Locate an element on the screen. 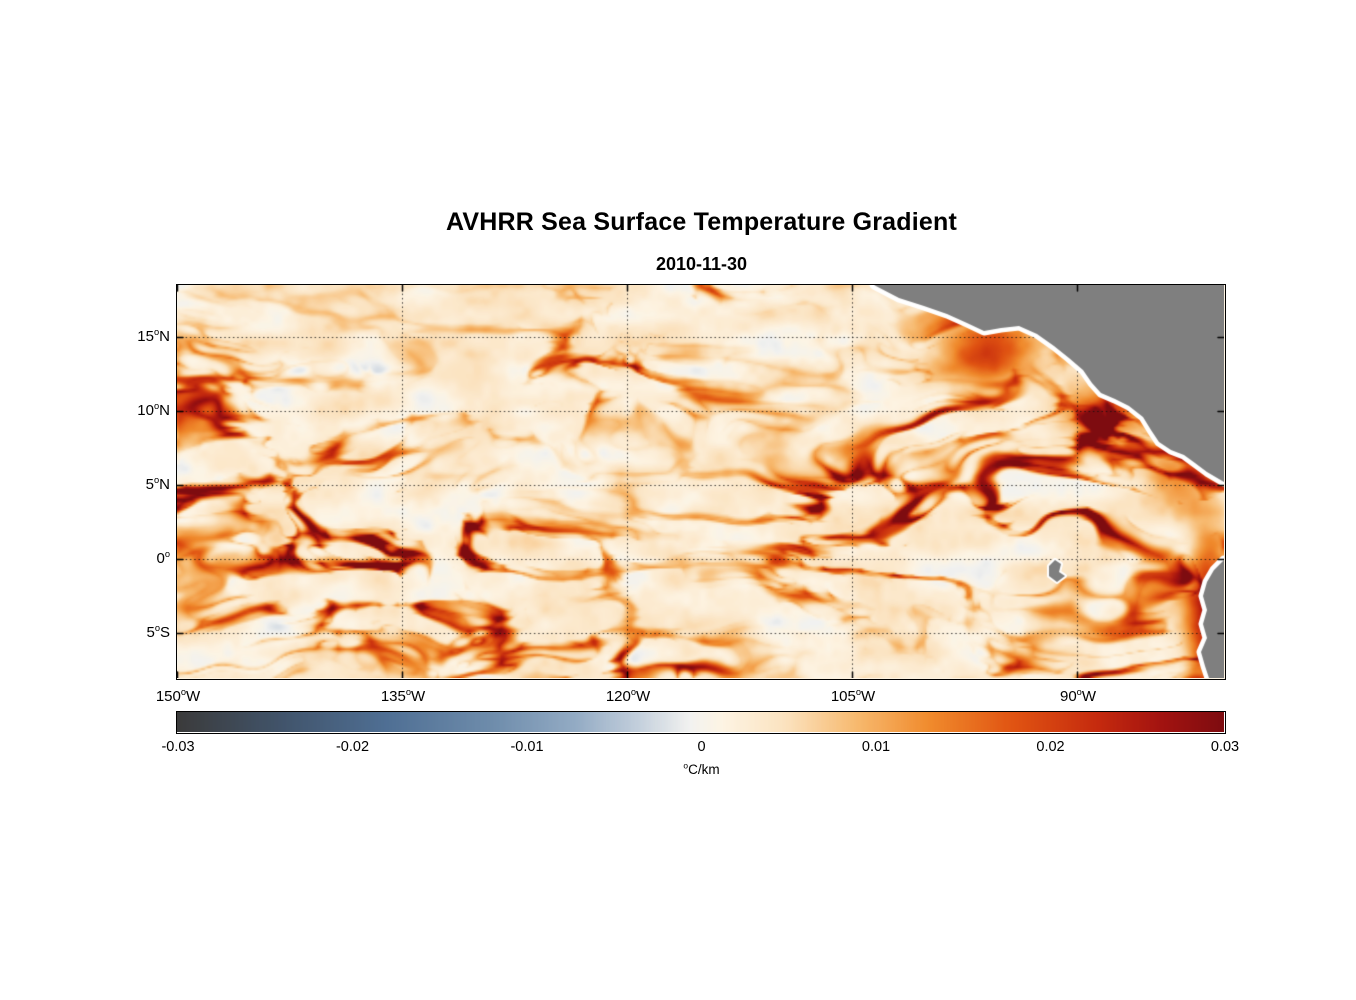 The image size is (1356, 1000). lat-tick-label: 10oN is located at coordinates (153, 409).